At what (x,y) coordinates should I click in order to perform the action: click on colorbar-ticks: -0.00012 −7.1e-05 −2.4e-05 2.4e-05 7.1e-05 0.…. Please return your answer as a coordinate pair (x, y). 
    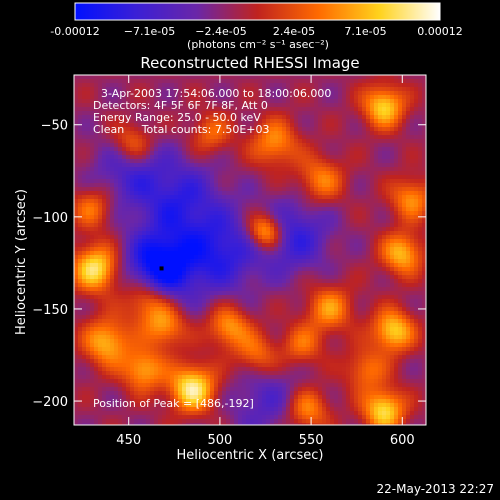
    Looking at the image, I should click on (256, 31).